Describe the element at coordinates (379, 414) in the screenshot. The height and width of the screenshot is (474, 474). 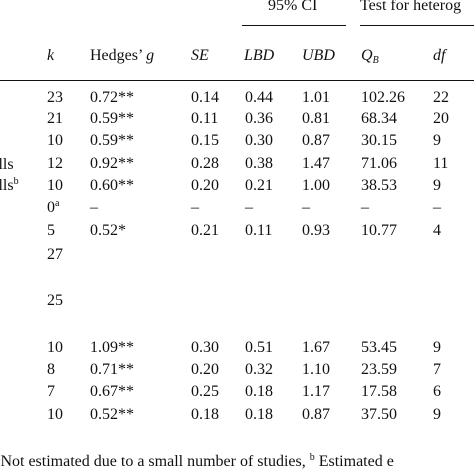
I see `cell-q-value: 37.50` at that location.